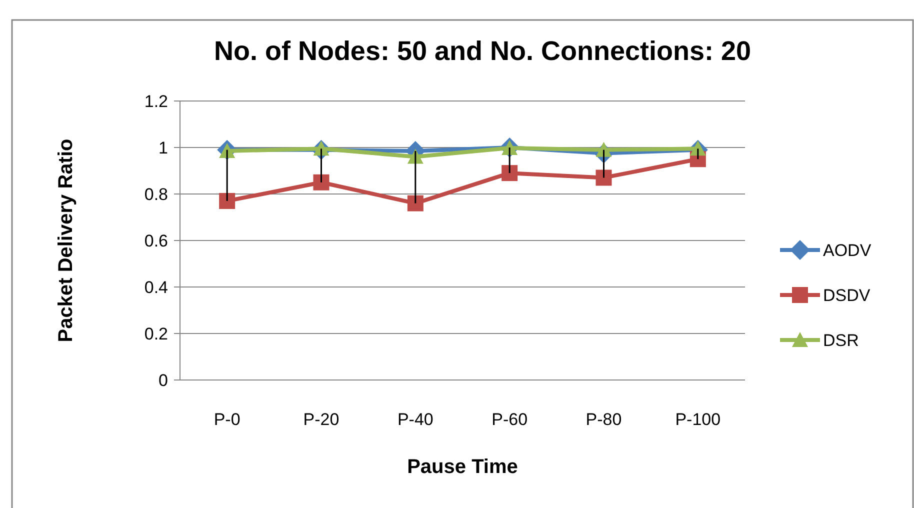 This screenshot has height=508, width=914. Describe the element at coordinates (462, 467) in the screenshot. I see `x-axis-title: Pause Time` at that location.